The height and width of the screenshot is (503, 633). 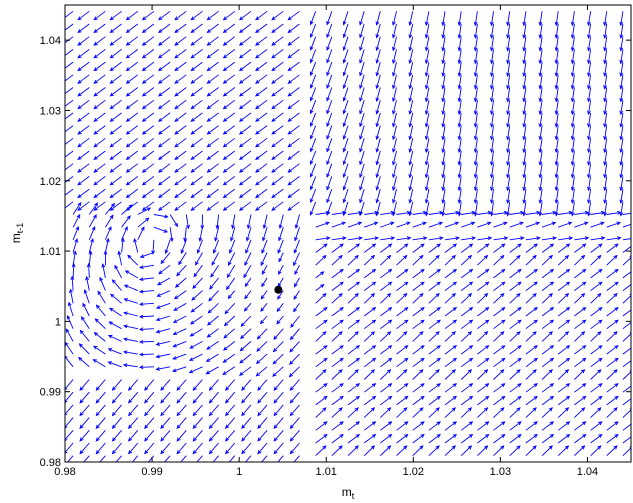 What do you see at coordinates (50, 463) in the screenshot?
I see `y-tick-label: 0.98` at bounding box center [50, 463].